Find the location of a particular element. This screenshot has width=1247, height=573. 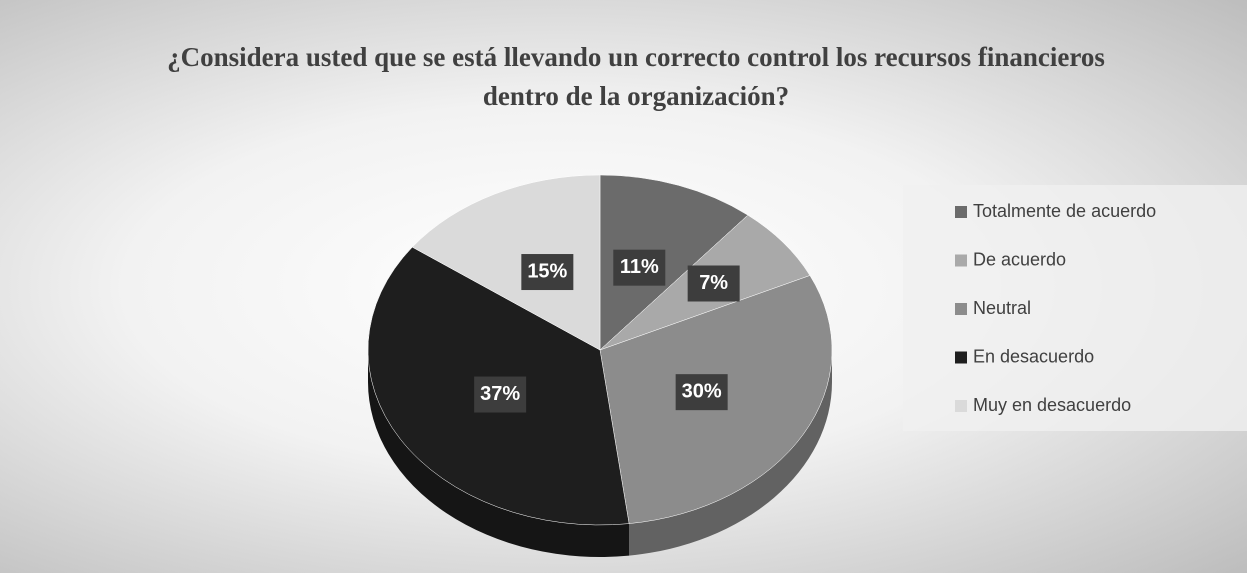

legend-label: Totalmente de acuerdo is located at coordinates (1064, 211).